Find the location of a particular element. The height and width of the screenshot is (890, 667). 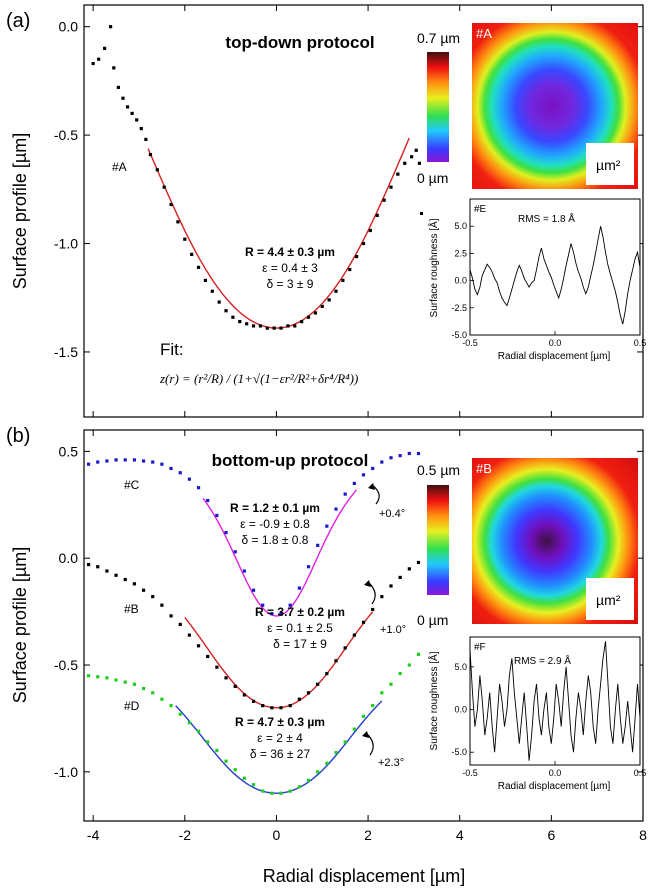

heatmap-label-B: #B is located at coordinates (484, 468).